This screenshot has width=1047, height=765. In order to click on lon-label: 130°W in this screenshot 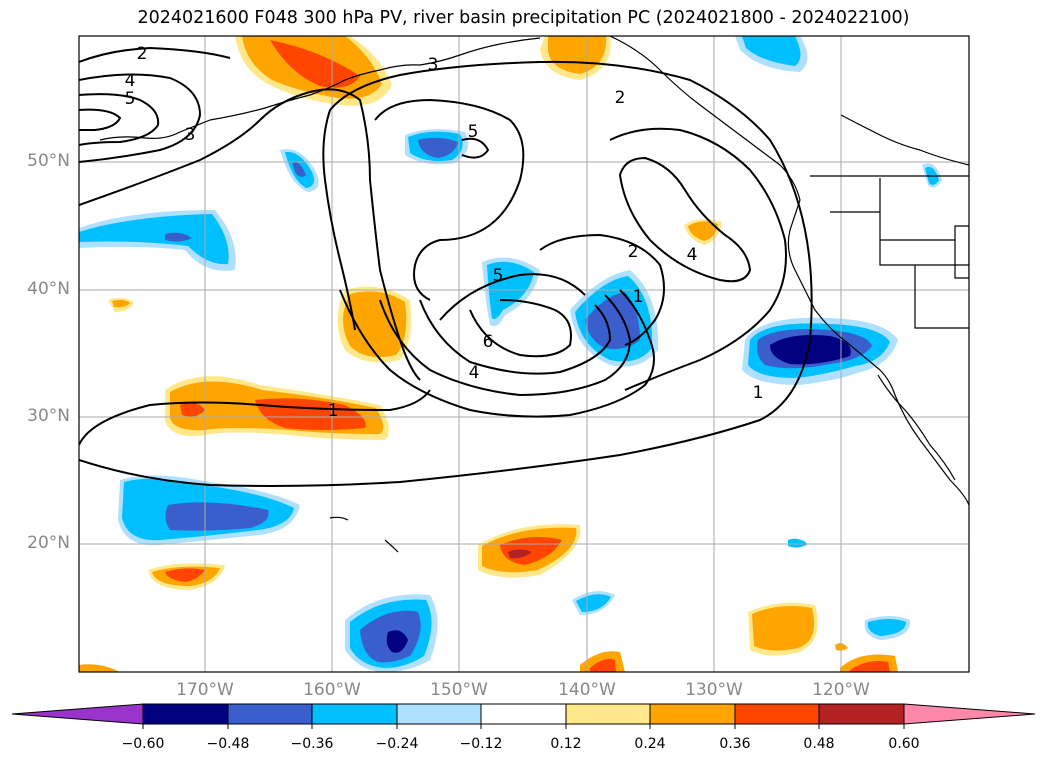, I will do `click(714, 690)`.